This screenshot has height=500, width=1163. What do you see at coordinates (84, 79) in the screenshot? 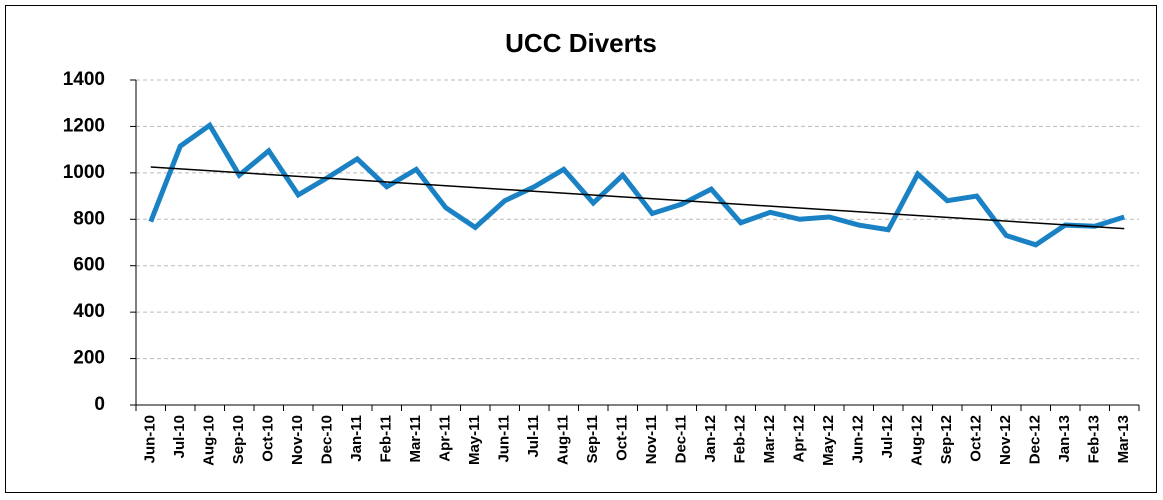
I see `y-tick-label: 1400` at bounding box center [84, 79].